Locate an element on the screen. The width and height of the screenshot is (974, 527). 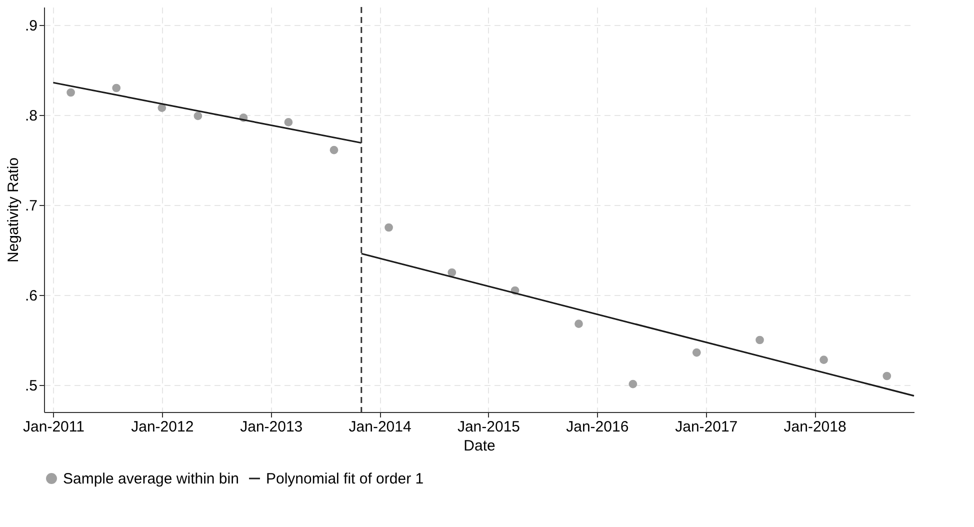
x-tick-label: Jan-2015 is located at coordinates (488, 427).